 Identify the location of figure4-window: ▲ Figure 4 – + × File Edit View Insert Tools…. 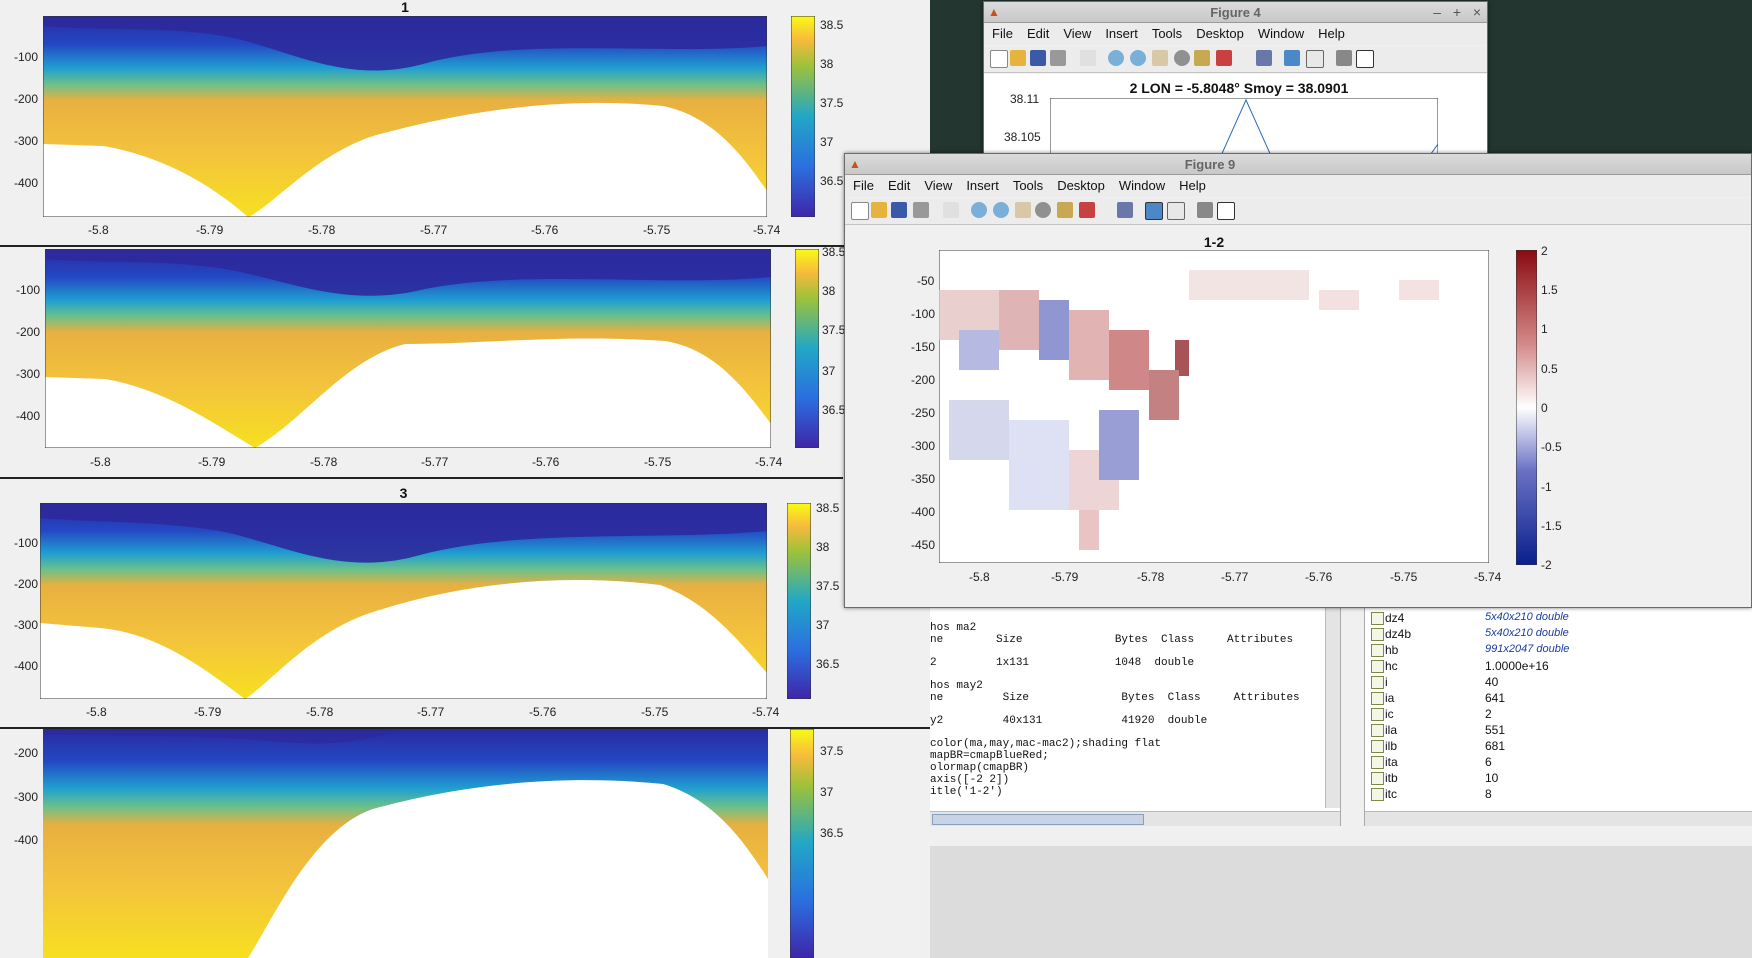
(1235, 79).